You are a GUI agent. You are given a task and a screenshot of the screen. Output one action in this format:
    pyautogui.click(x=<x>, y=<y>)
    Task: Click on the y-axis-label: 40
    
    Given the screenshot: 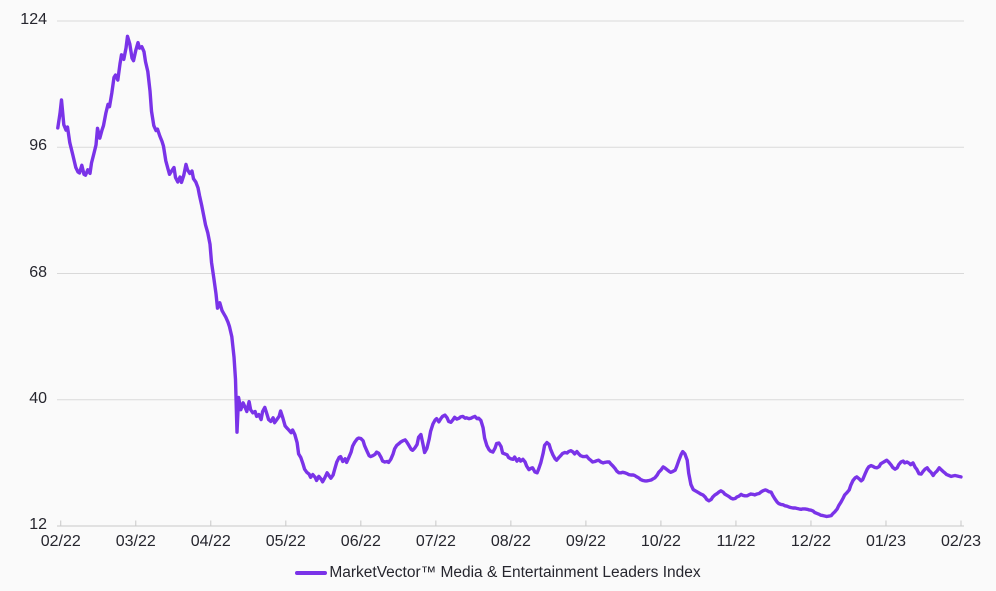 What is the action you would take?
    pyautogui.click(x=38, y=398)
    